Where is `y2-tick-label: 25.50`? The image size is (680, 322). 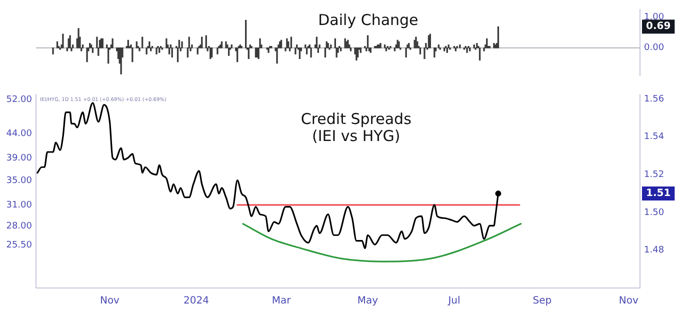
y2-tick-label: 25.50 is located at coordinates (19, 245).